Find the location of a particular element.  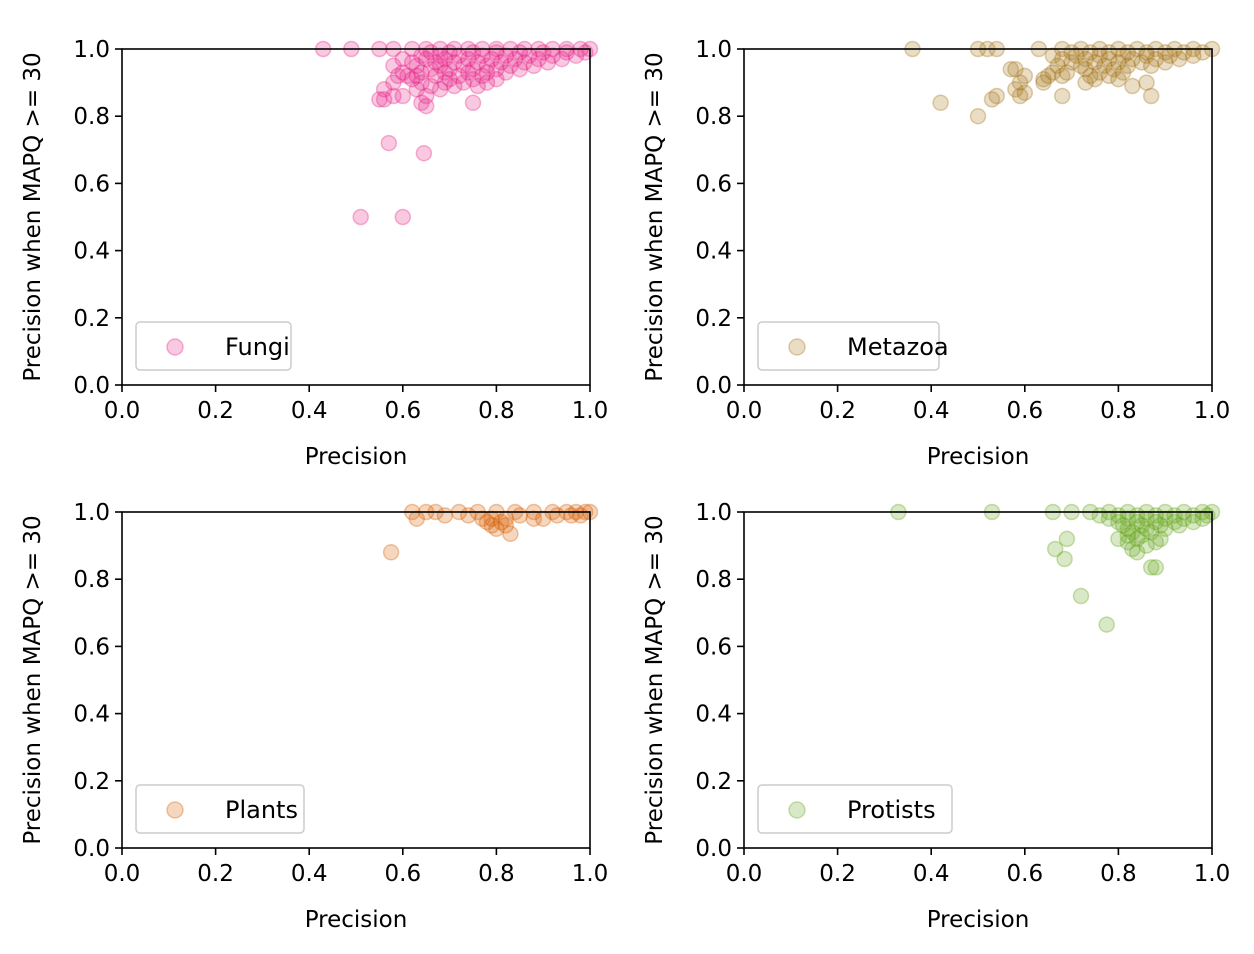

points-group is located at coordinates (1062, 82).